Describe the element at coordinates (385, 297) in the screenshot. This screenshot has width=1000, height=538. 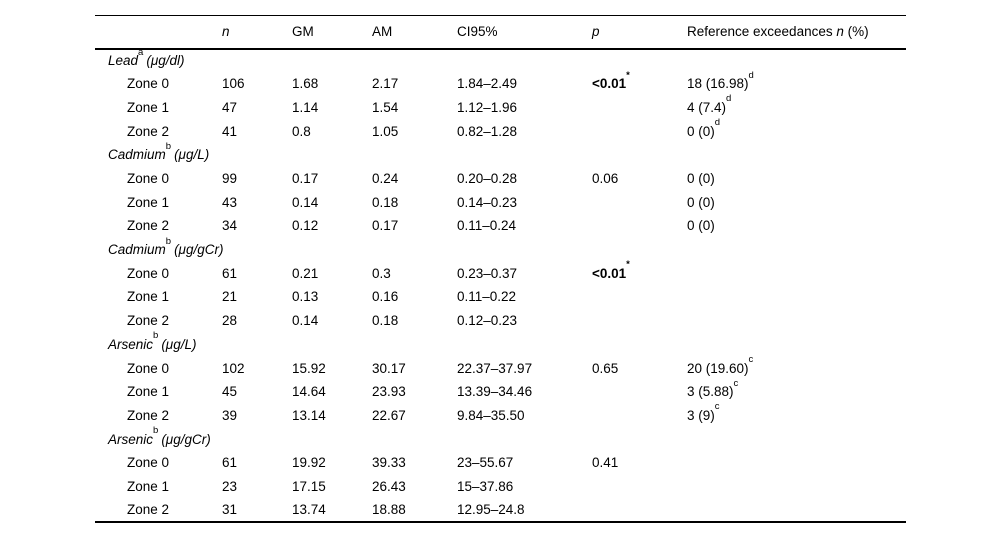
I see `cell-am: 0.16` at that location.